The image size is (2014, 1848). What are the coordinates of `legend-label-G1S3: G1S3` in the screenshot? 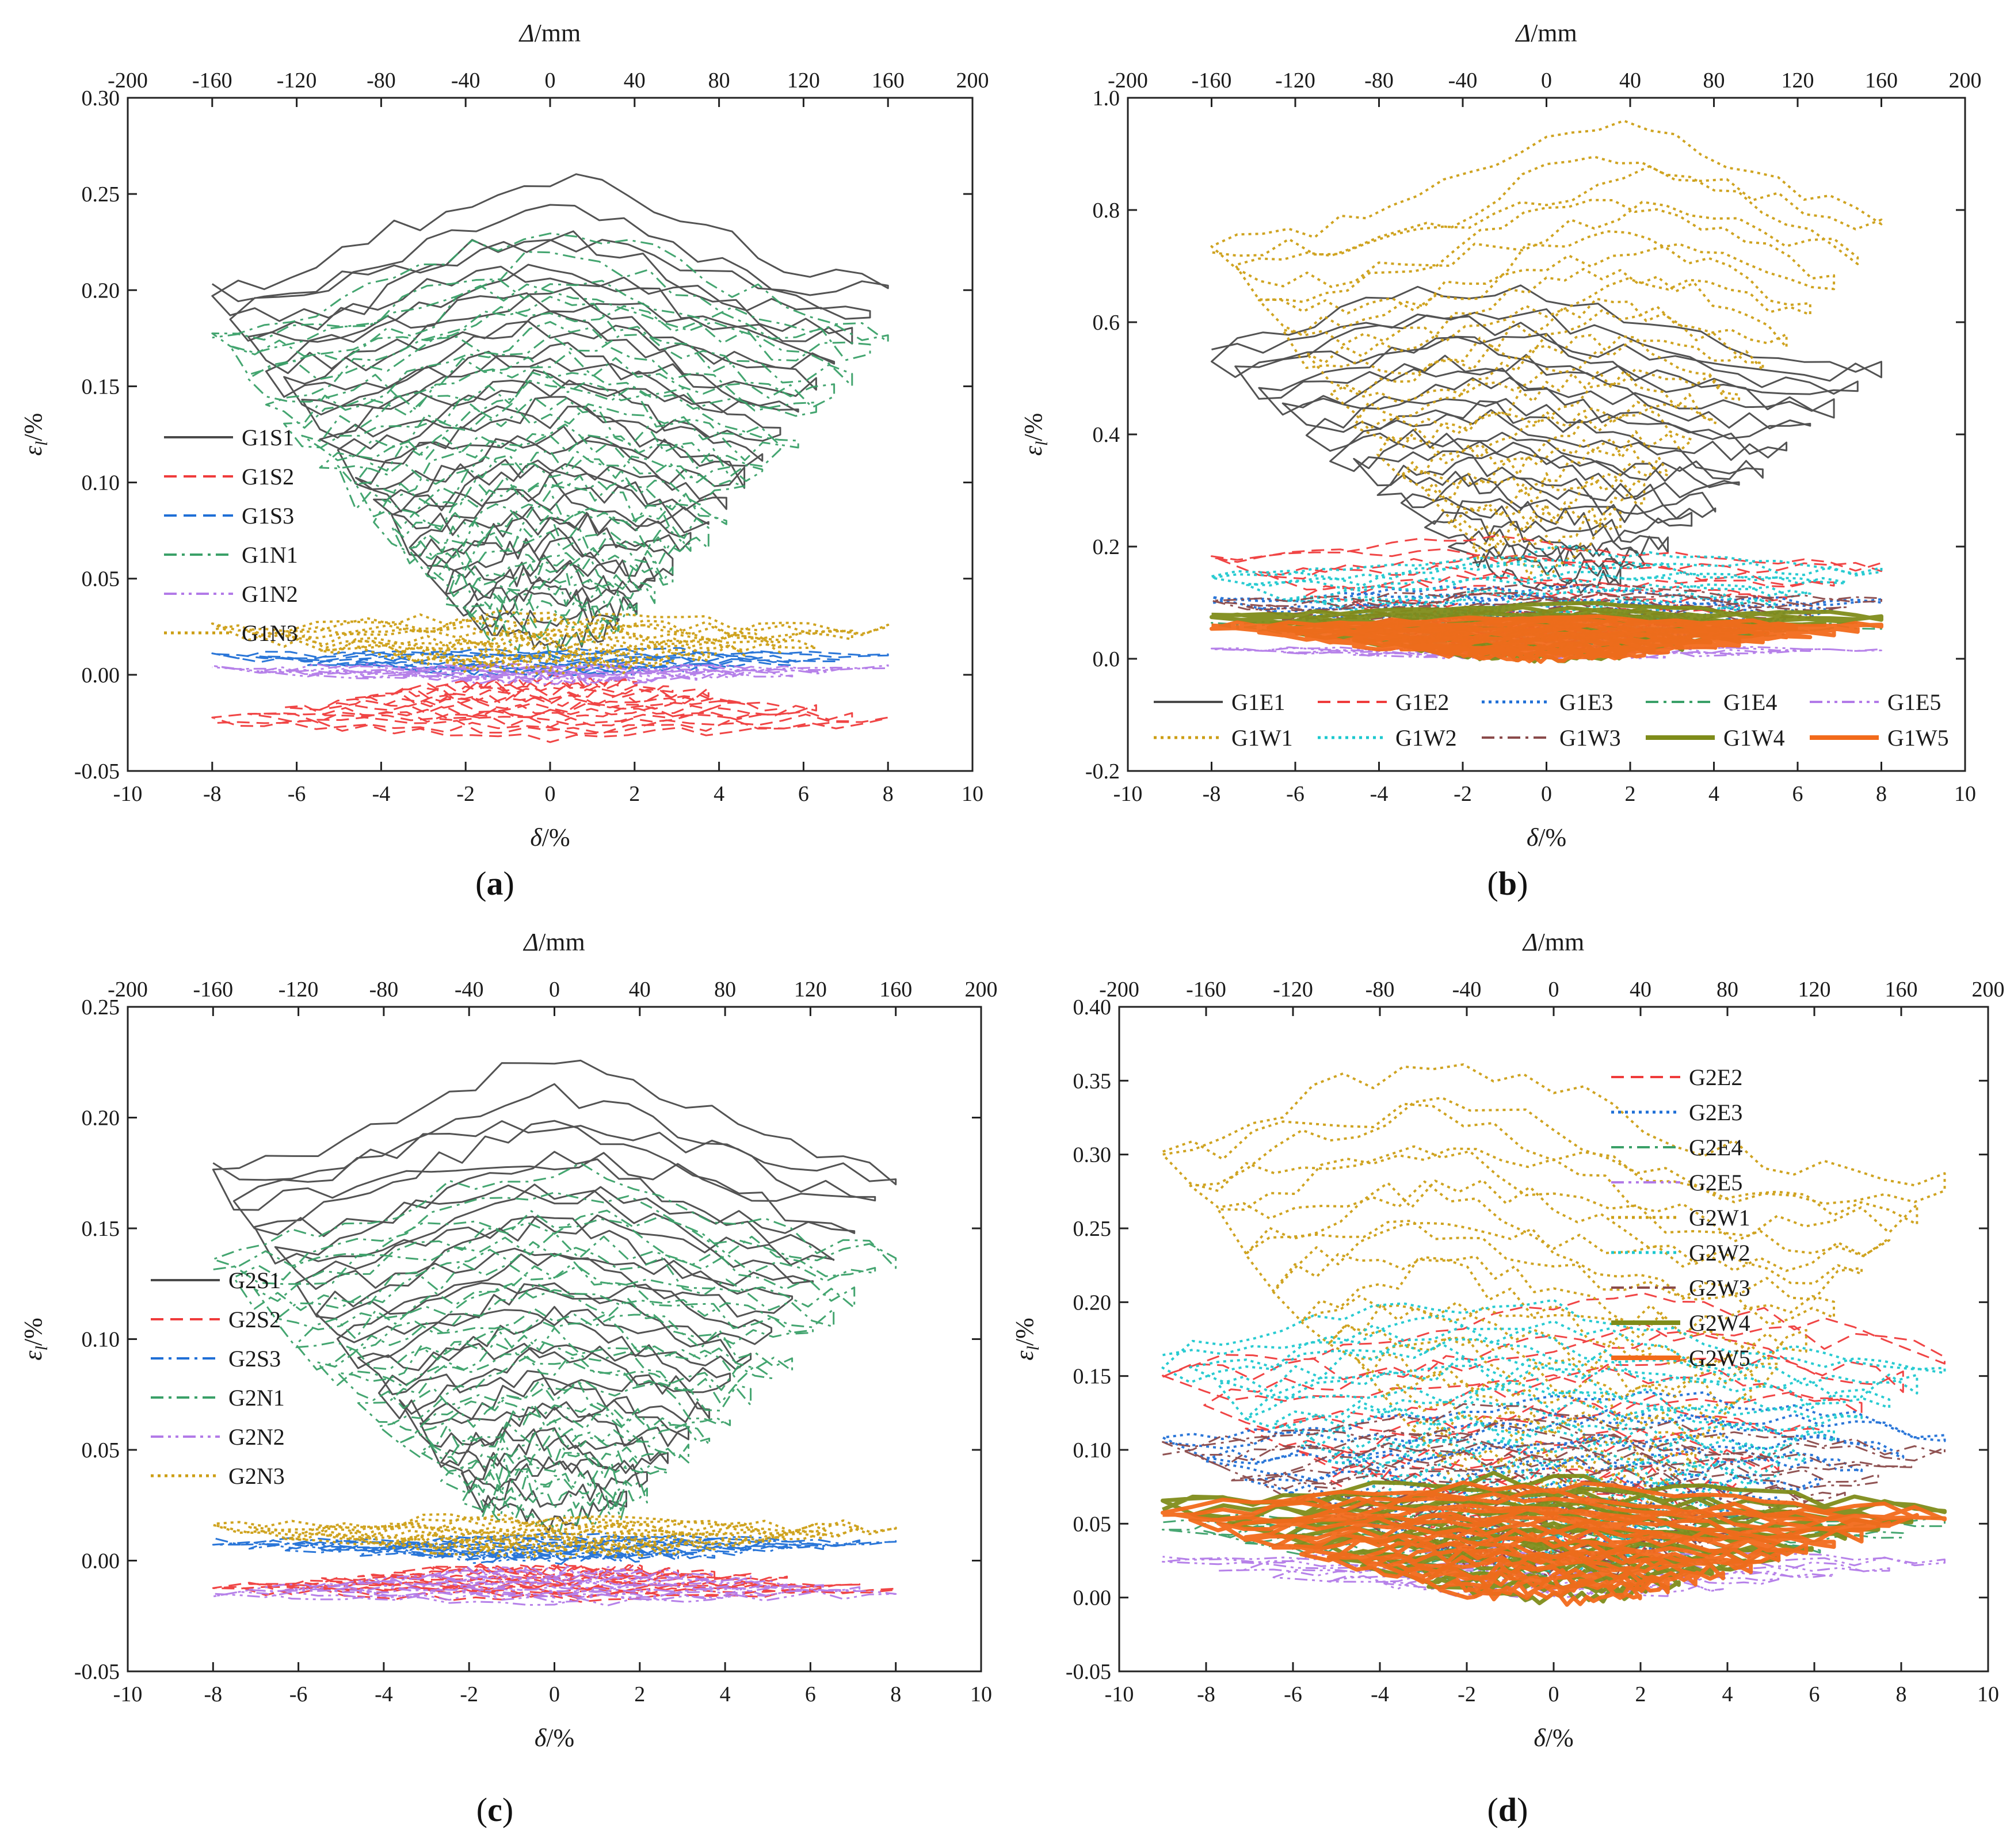 It's located at (268, 516).